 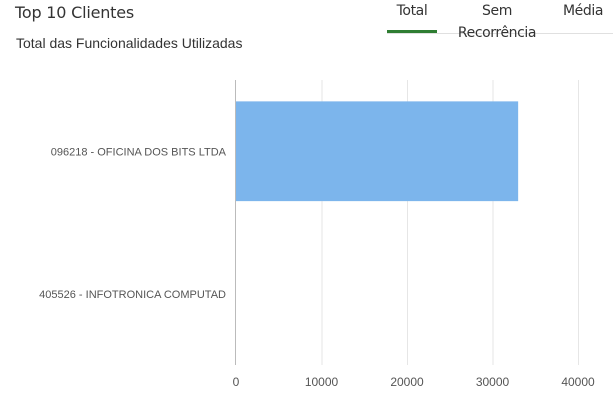 I want to click on tab-media: Média, so click(x=583, y=11).